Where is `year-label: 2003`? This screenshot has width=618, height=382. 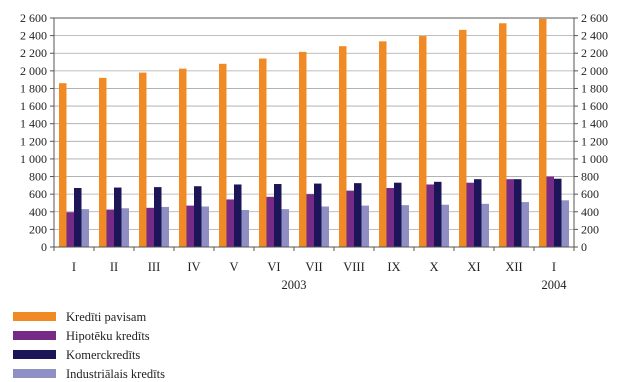
year-label: 2003 is located at coordinates (294, 285).